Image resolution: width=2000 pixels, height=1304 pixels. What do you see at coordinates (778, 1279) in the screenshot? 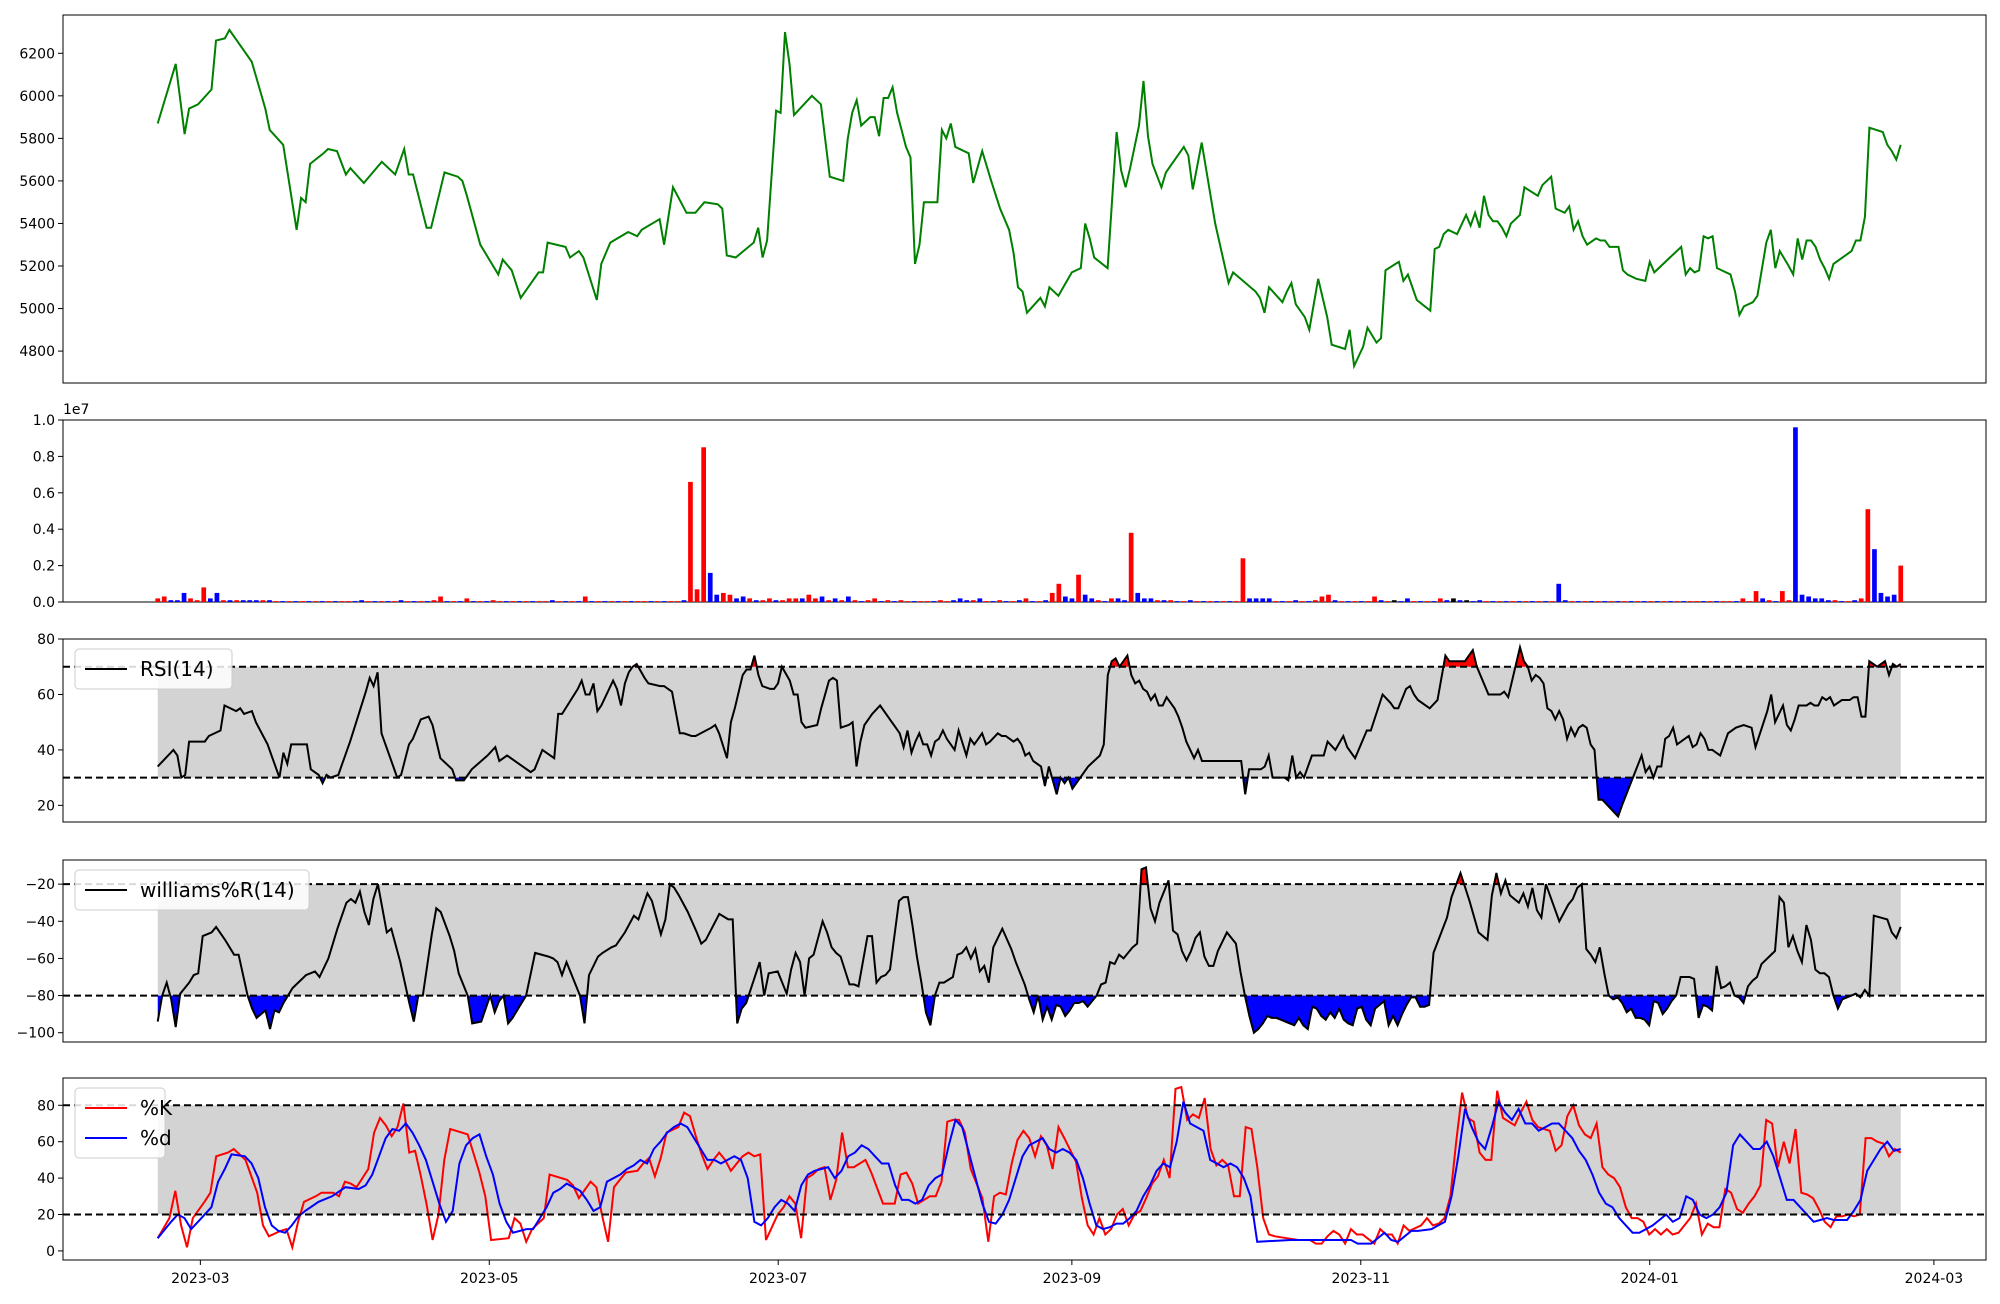
I see `x-tick-label: 2023-07` at bounding box center [778, 1279].